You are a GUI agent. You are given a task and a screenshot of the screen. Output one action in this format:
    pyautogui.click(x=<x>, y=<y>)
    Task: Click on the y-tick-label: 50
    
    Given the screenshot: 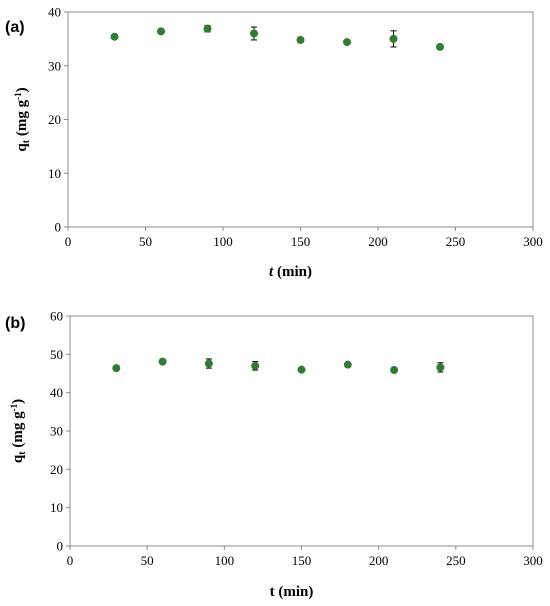 What is the action you would take?
    pyautogui.click(x=56, y=354)
    